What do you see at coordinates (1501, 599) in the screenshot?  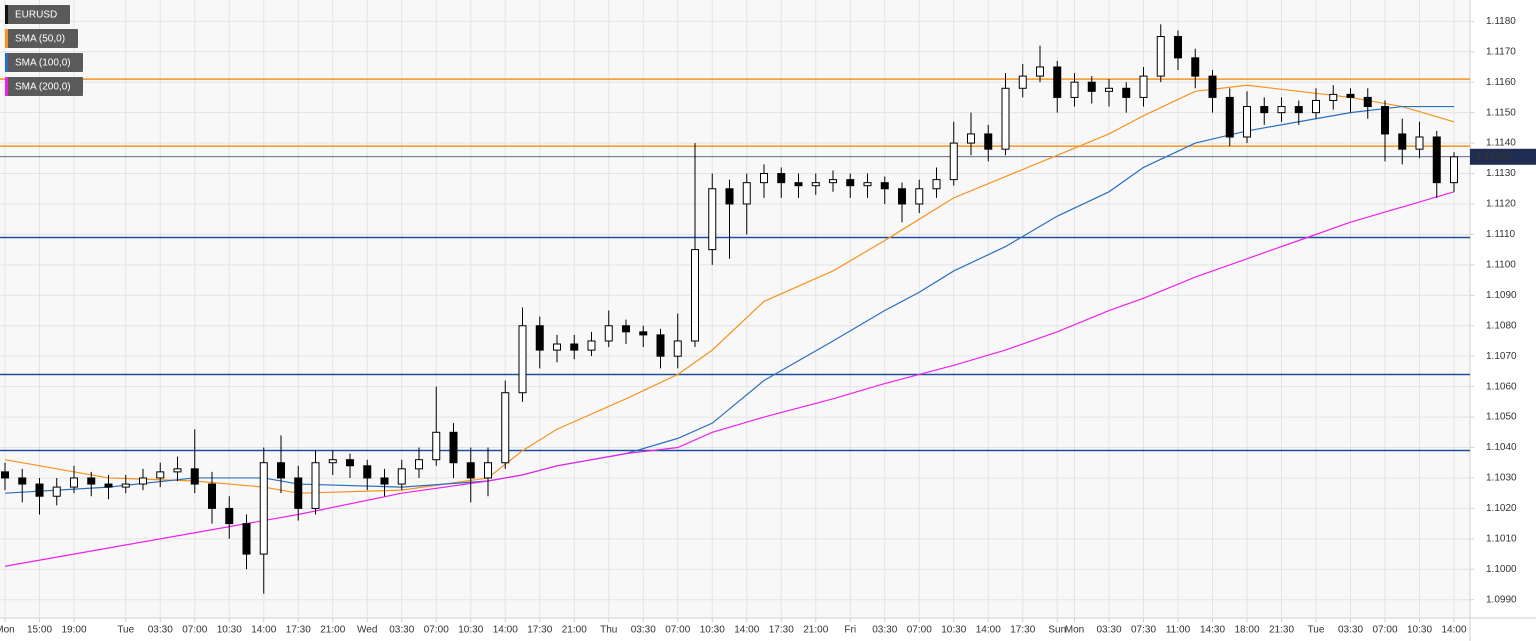 I see `y-tick-label: 1.0990` at bounding box center [1501, 599].